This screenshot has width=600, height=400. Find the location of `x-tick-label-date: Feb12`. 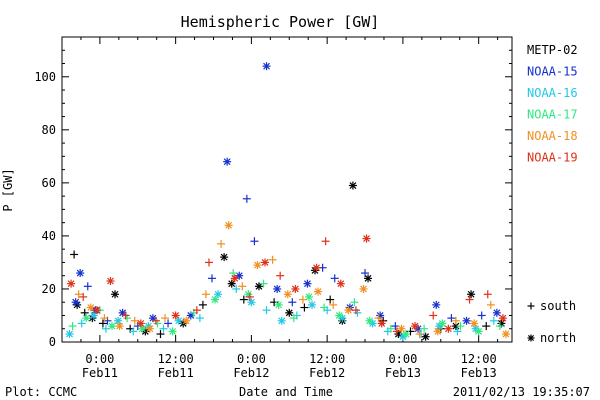

x-tick-label-date: Feb12 is located at coordinates (327, 373).